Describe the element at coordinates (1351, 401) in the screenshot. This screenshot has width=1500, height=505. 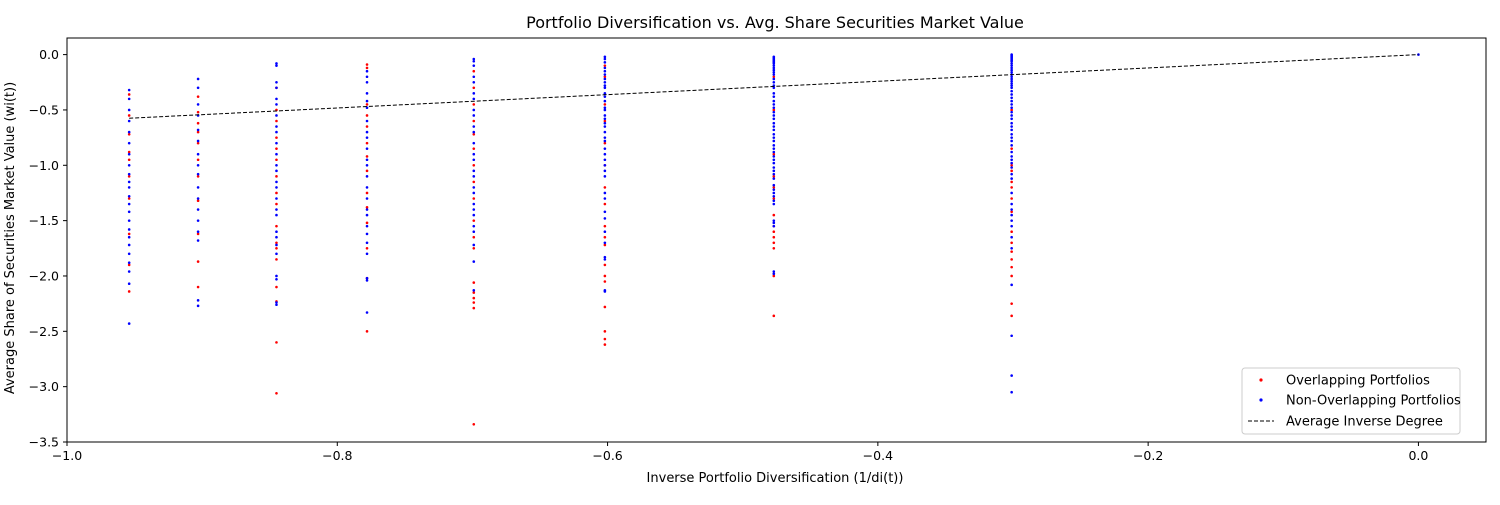
I see `legend-box` at that location.